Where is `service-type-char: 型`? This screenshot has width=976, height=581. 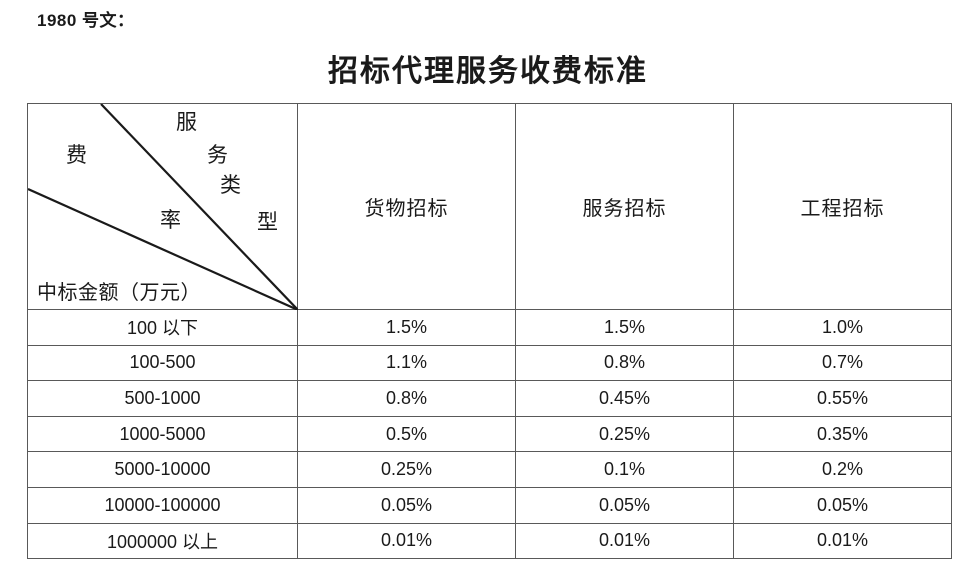
service-type-char: 型 is located at coordinates (267, 222).